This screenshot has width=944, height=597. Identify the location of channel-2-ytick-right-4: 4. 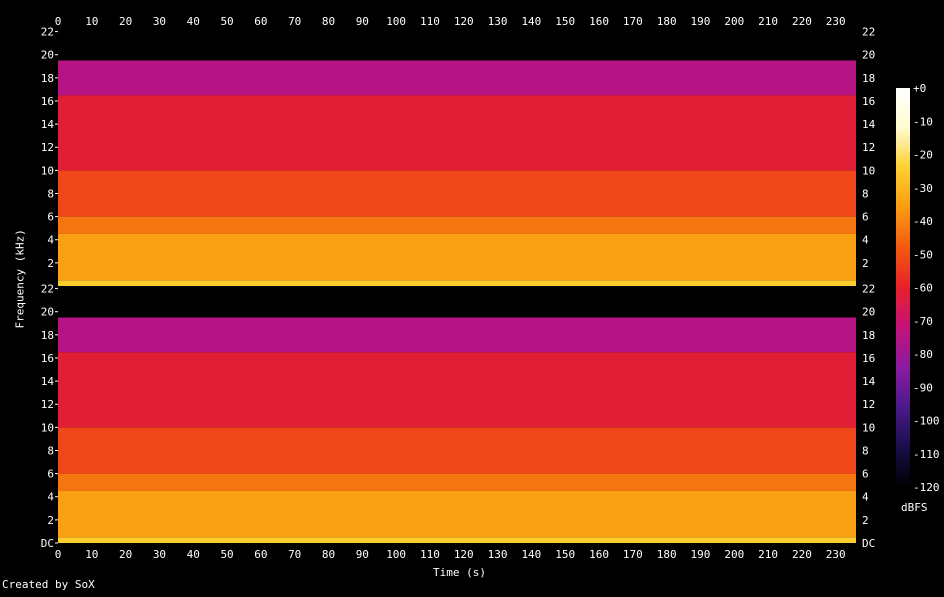
(865, 497).